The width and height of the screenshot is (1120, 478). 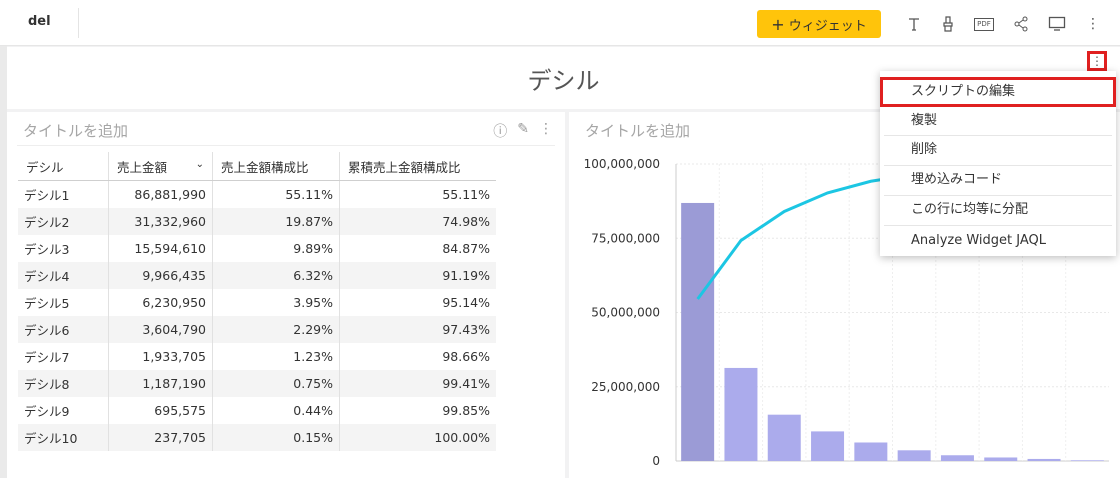 What do you see at coordinates (417, 275) in the screenshot?
I see `table-cell: 91.19%` at bounding box center [417, 275].